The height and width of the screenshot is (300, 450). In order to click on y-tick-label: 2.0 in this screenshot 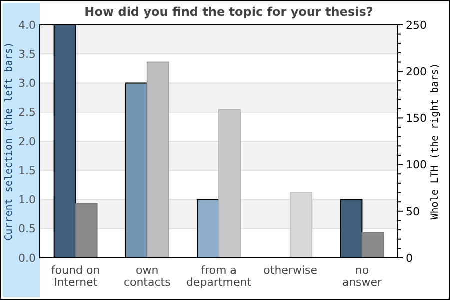, I will do `click(27, 141)`.